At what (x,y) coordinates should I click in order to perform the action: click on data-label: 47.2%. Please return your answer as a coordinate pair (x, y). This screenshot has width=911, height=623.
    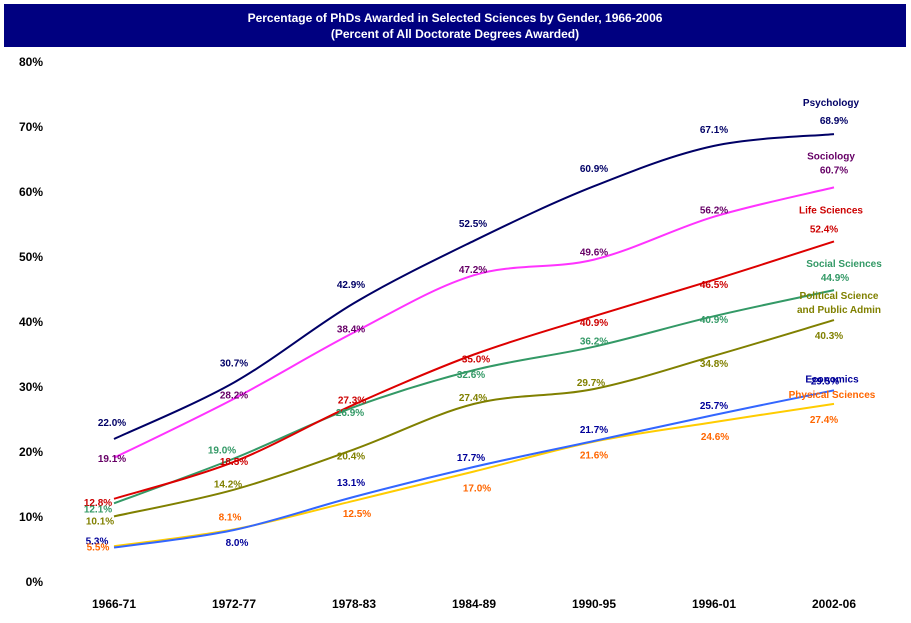
    Looking at the image, I should click on (473, 270).